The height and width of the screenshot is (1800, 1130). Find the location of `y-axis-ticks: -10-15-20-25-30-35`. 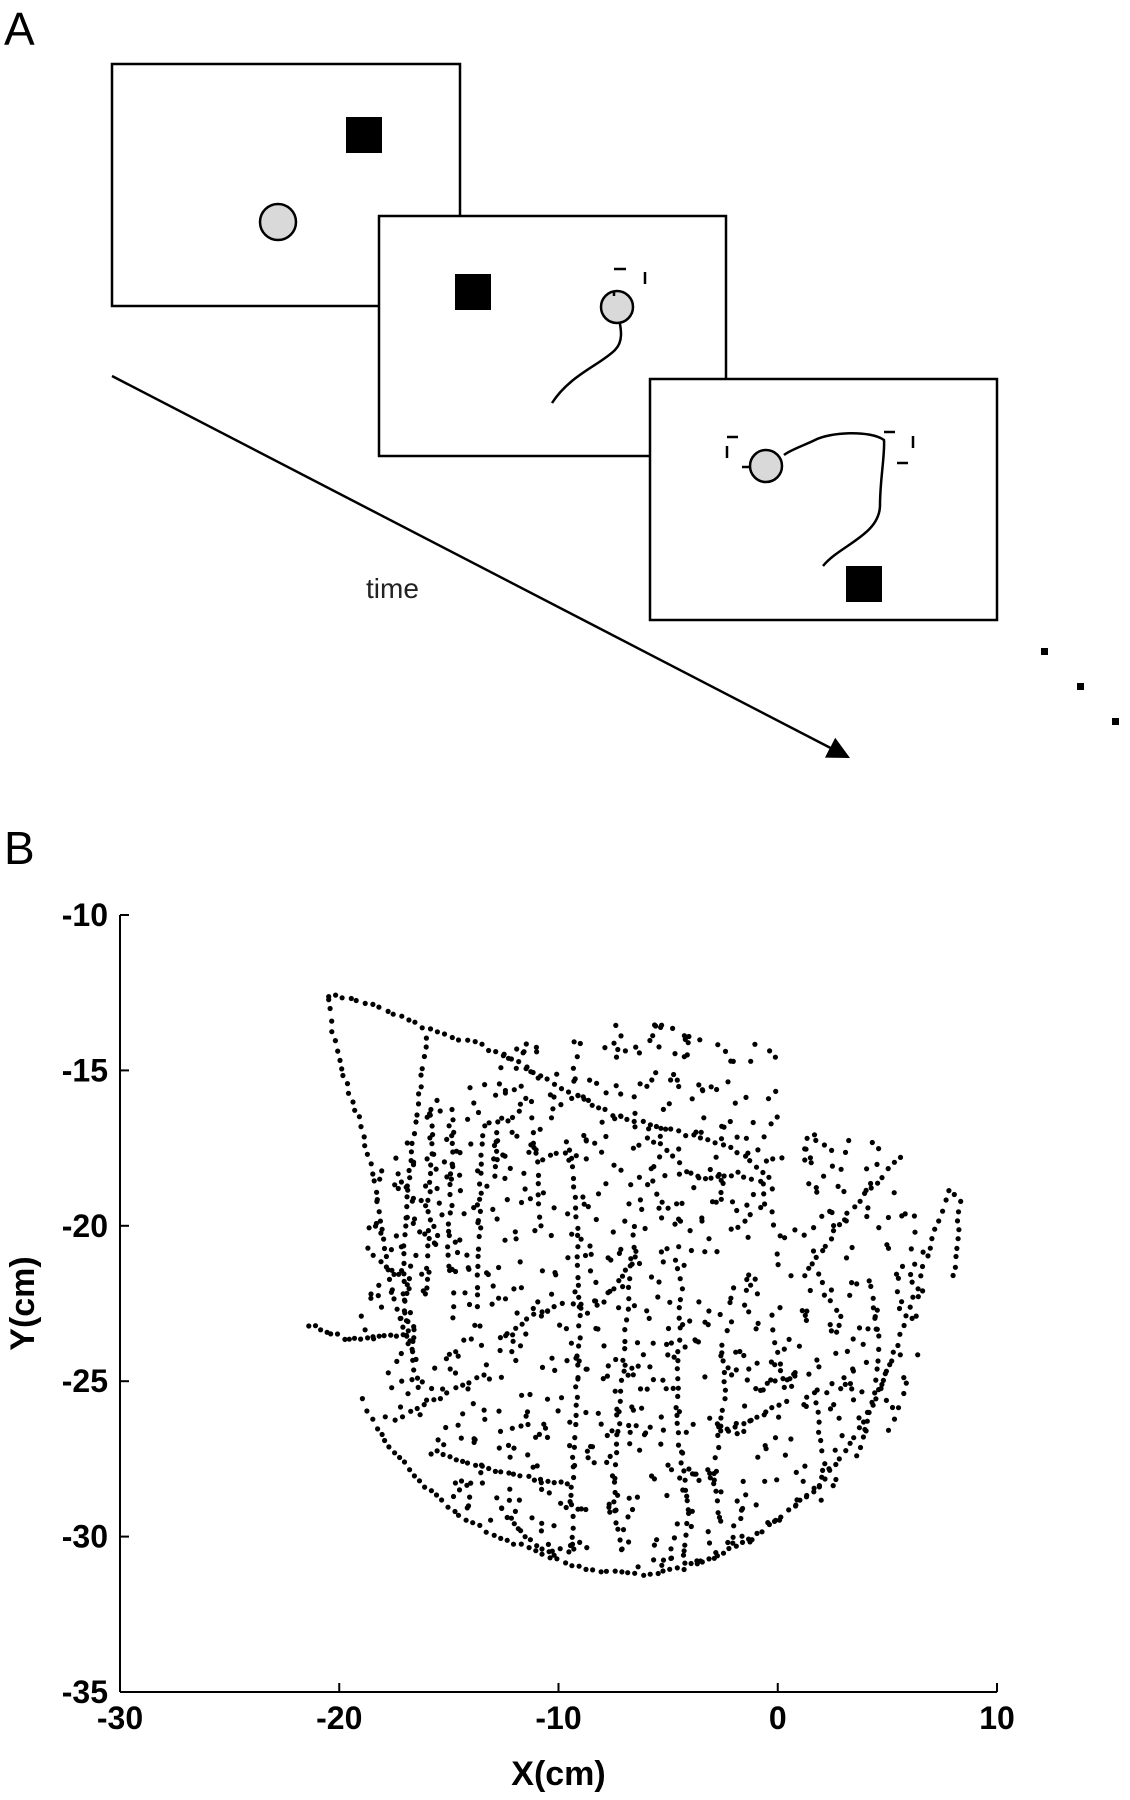

y-axis-ticks: -10-15-20-25-30-35 is located at coordinates (95, 1303).